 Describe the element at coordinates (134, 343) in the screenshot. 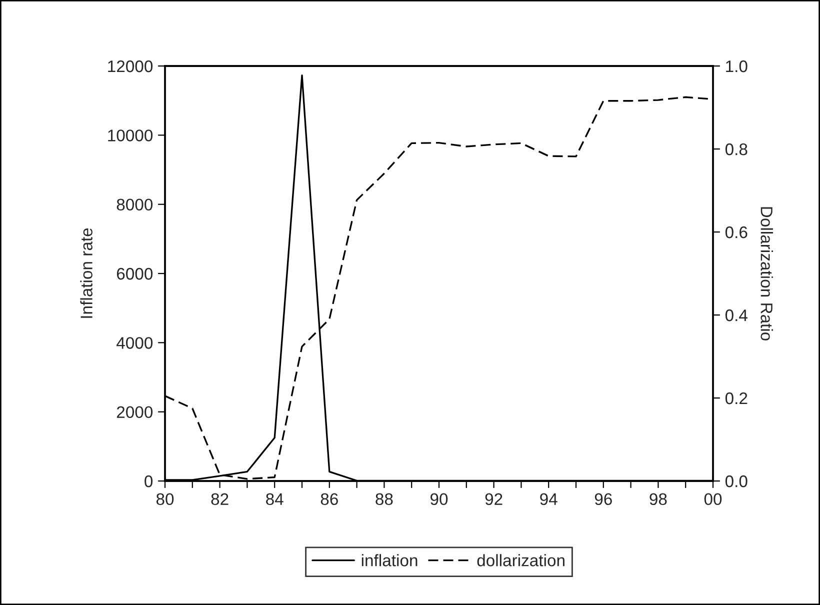

I see `y-tick-label: 4000` at that location.